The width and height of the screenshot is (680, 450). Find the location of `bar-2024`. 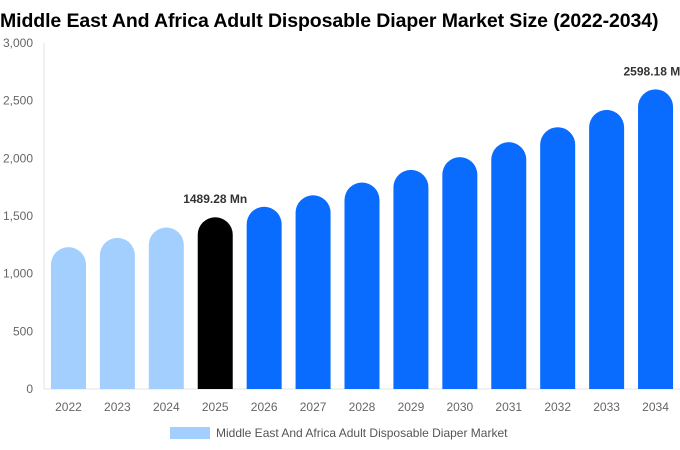

bar-2024 is located at coordinates (166, 308).